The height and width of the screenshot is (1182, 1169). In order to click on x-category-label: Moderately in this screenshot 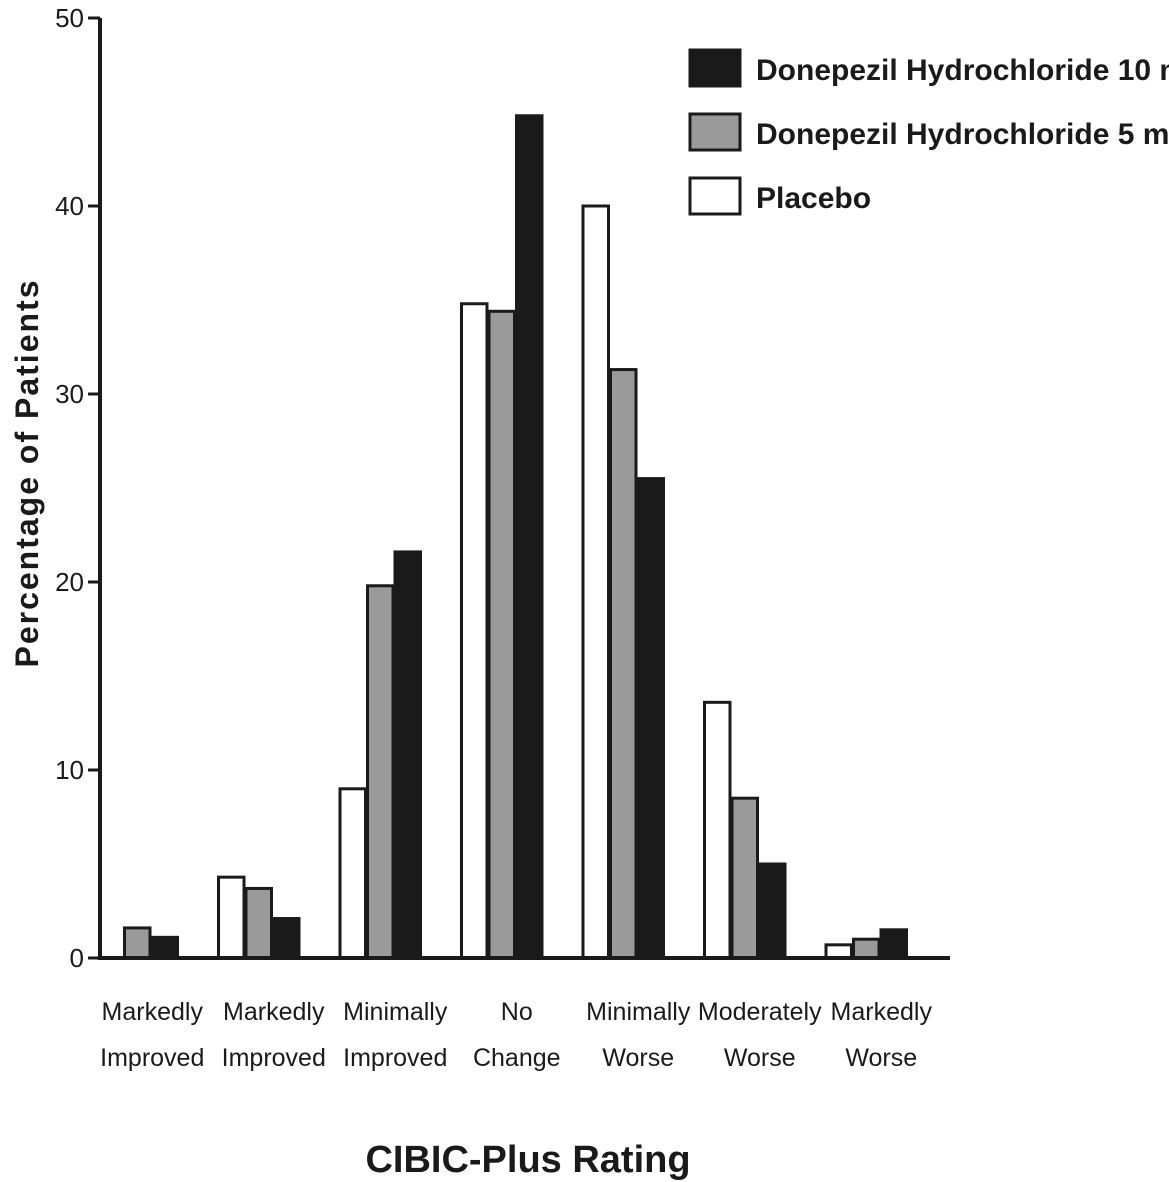, I will do `click(760, 1012)`.